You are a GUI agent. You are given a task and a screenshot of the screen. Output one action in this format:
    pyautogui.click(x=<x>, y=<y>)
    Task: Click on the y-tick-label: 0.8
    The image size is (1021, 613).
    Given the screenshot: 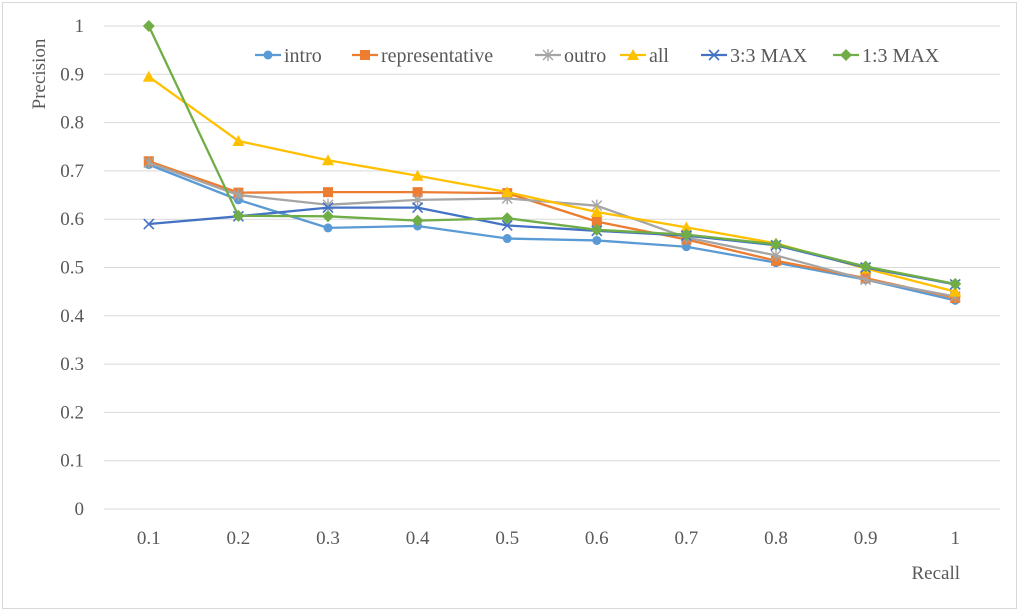 What is the action you would take?
    pyautogui.click(x=72, y=123)
    